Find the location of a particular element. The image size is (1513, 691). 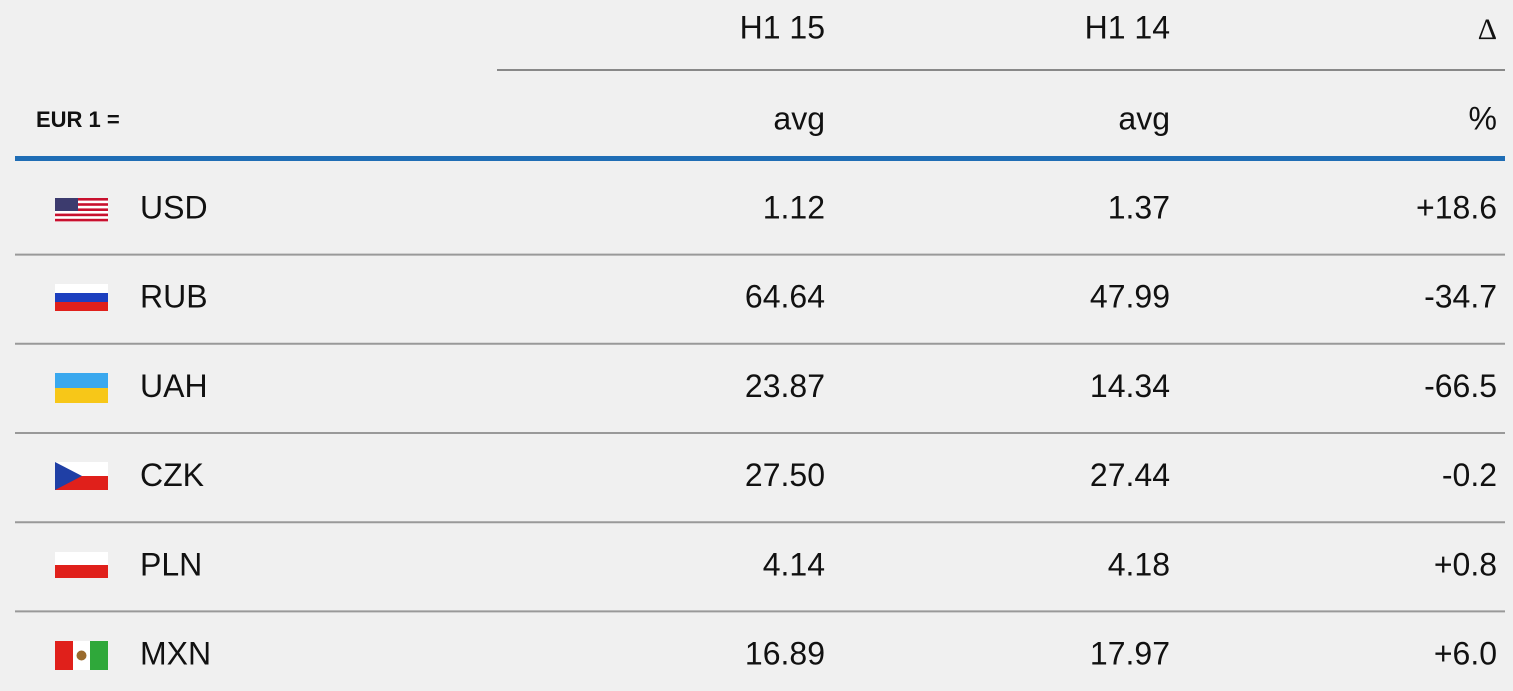

h1-15-avg: 23.87 is located at coordinates (785, 386).